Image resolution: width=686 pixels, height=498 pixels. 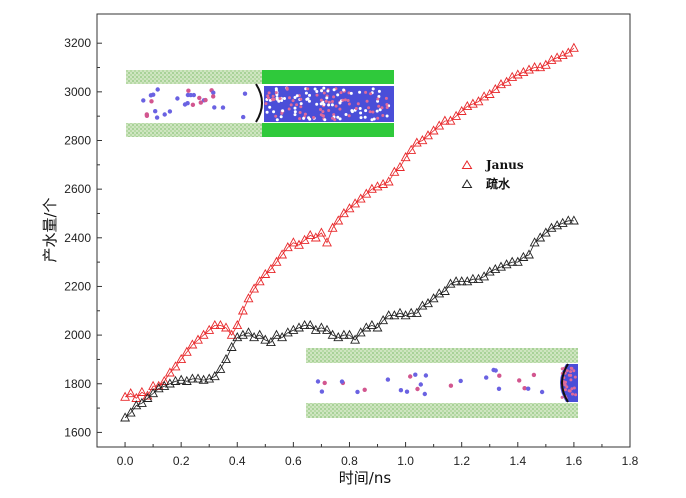 What do you see at coordinates (378, 455) in the screenshot?
I see `x-axis: 0.0 0.2 0.4 0.6 0.8 1.0 1.2 1.4 1.6 1.8` at bounding box center [378, 455].